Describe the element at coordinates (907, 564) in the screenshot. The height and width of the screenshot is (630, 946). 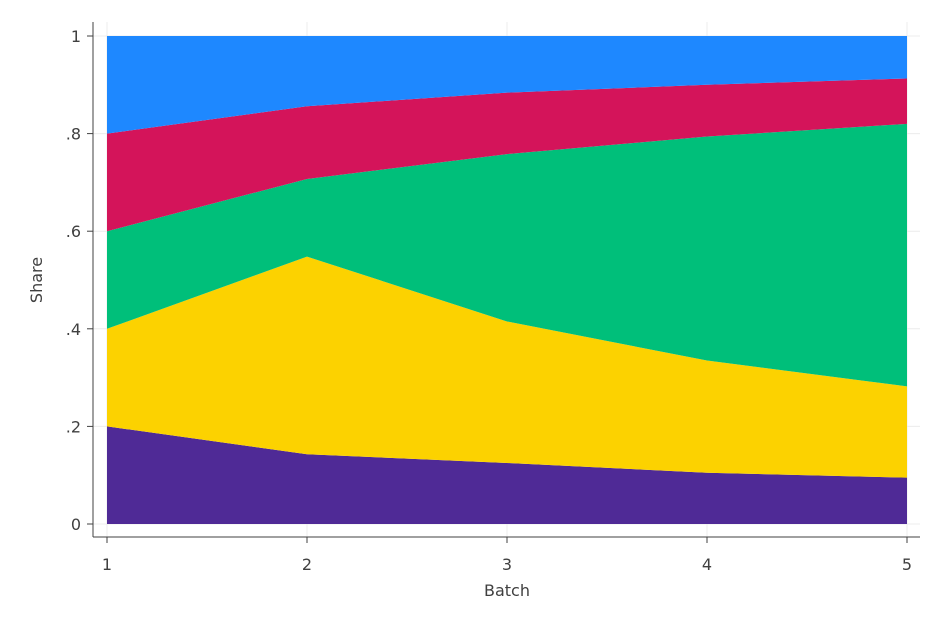
I see `x-tick-label-4: 5` at that location.